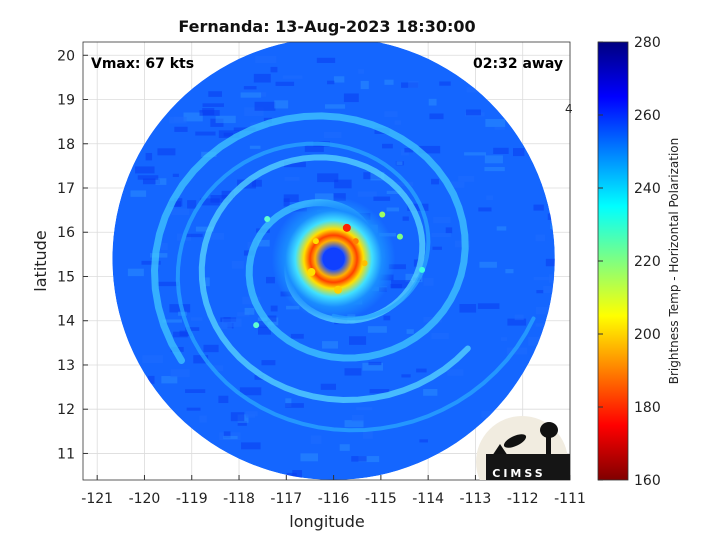 The image size is (720, 540). I want to click on storm-eye, so click(333, 258).